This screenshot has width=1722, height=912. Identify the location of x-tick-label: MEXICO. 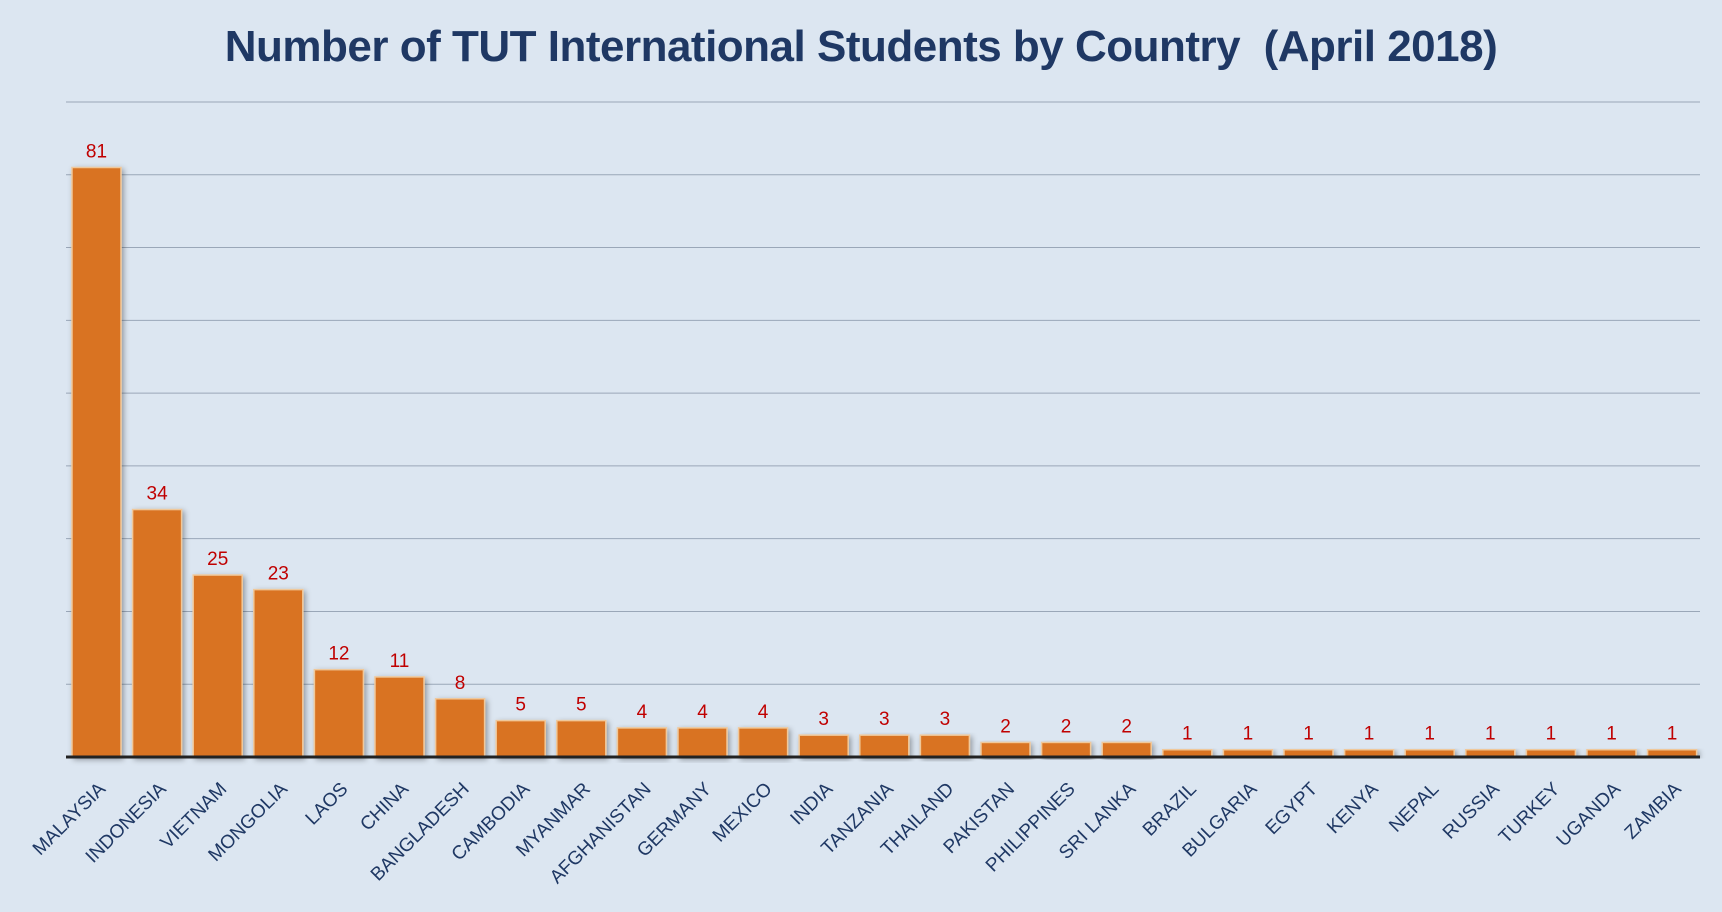
(743, 813).